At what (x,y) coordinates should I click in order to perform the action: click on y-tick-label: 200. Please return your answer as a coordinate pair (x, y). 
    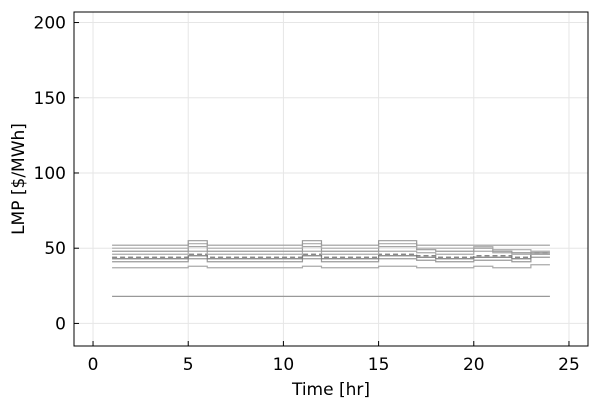
    Looking at the image, I should click on (50, 24).